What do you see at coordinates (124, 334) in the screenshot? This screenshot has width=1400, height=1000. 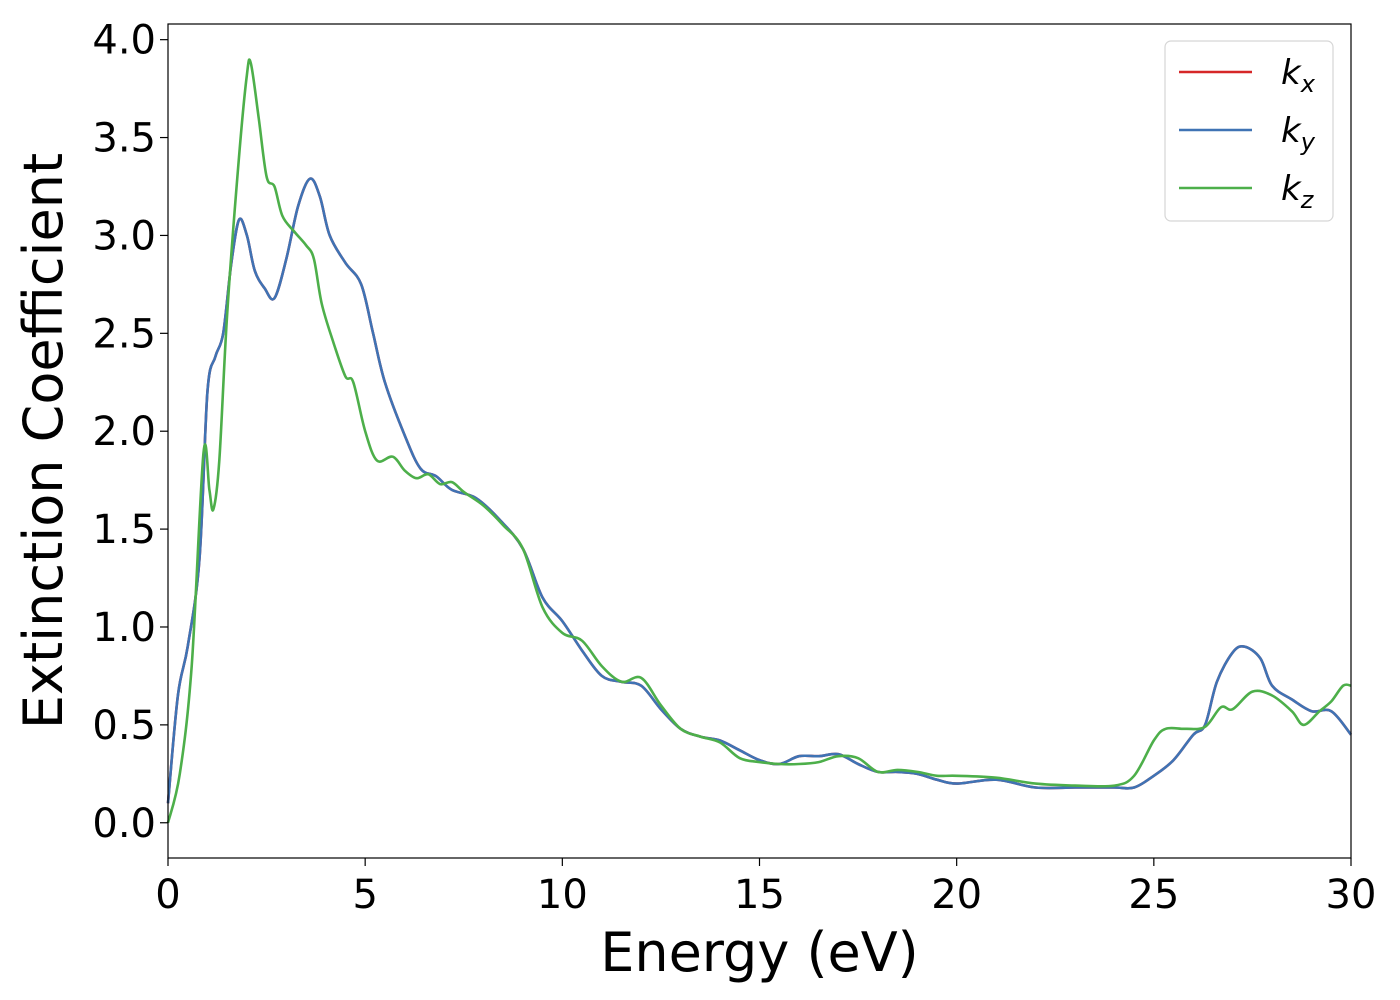 I see `y-tick-label: 2.5` at bounding box center [124, 334].